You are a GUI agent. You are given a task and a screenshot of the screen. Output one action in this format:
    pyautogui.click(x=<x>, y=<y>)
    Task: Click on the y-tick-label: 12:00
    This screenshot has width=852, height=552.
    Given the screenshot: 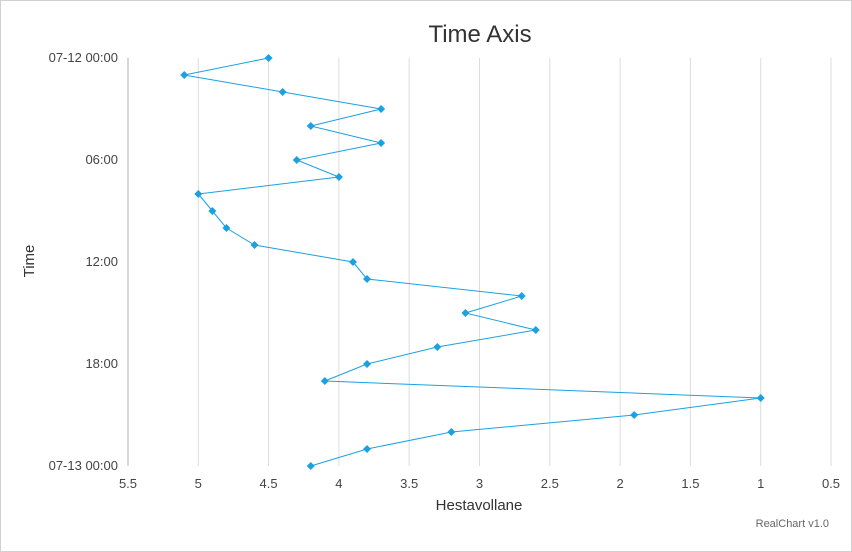 What is the action you would take?
    pyautogui.click(x=101, y=261)
    